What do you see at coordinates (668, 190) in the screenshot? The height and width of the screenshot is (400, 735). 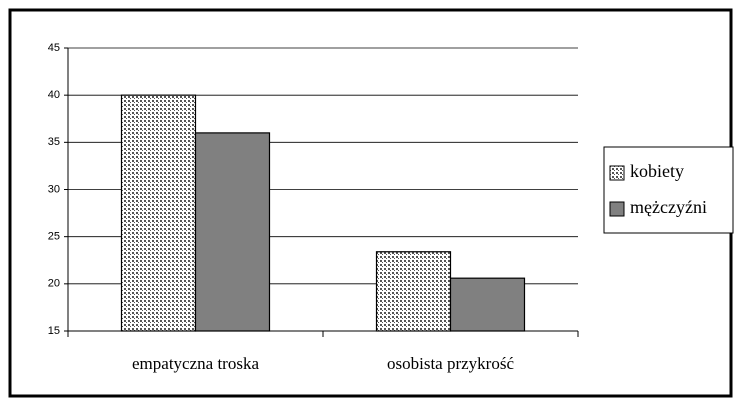 I see `legend-box` at bounding box center [668, 190].